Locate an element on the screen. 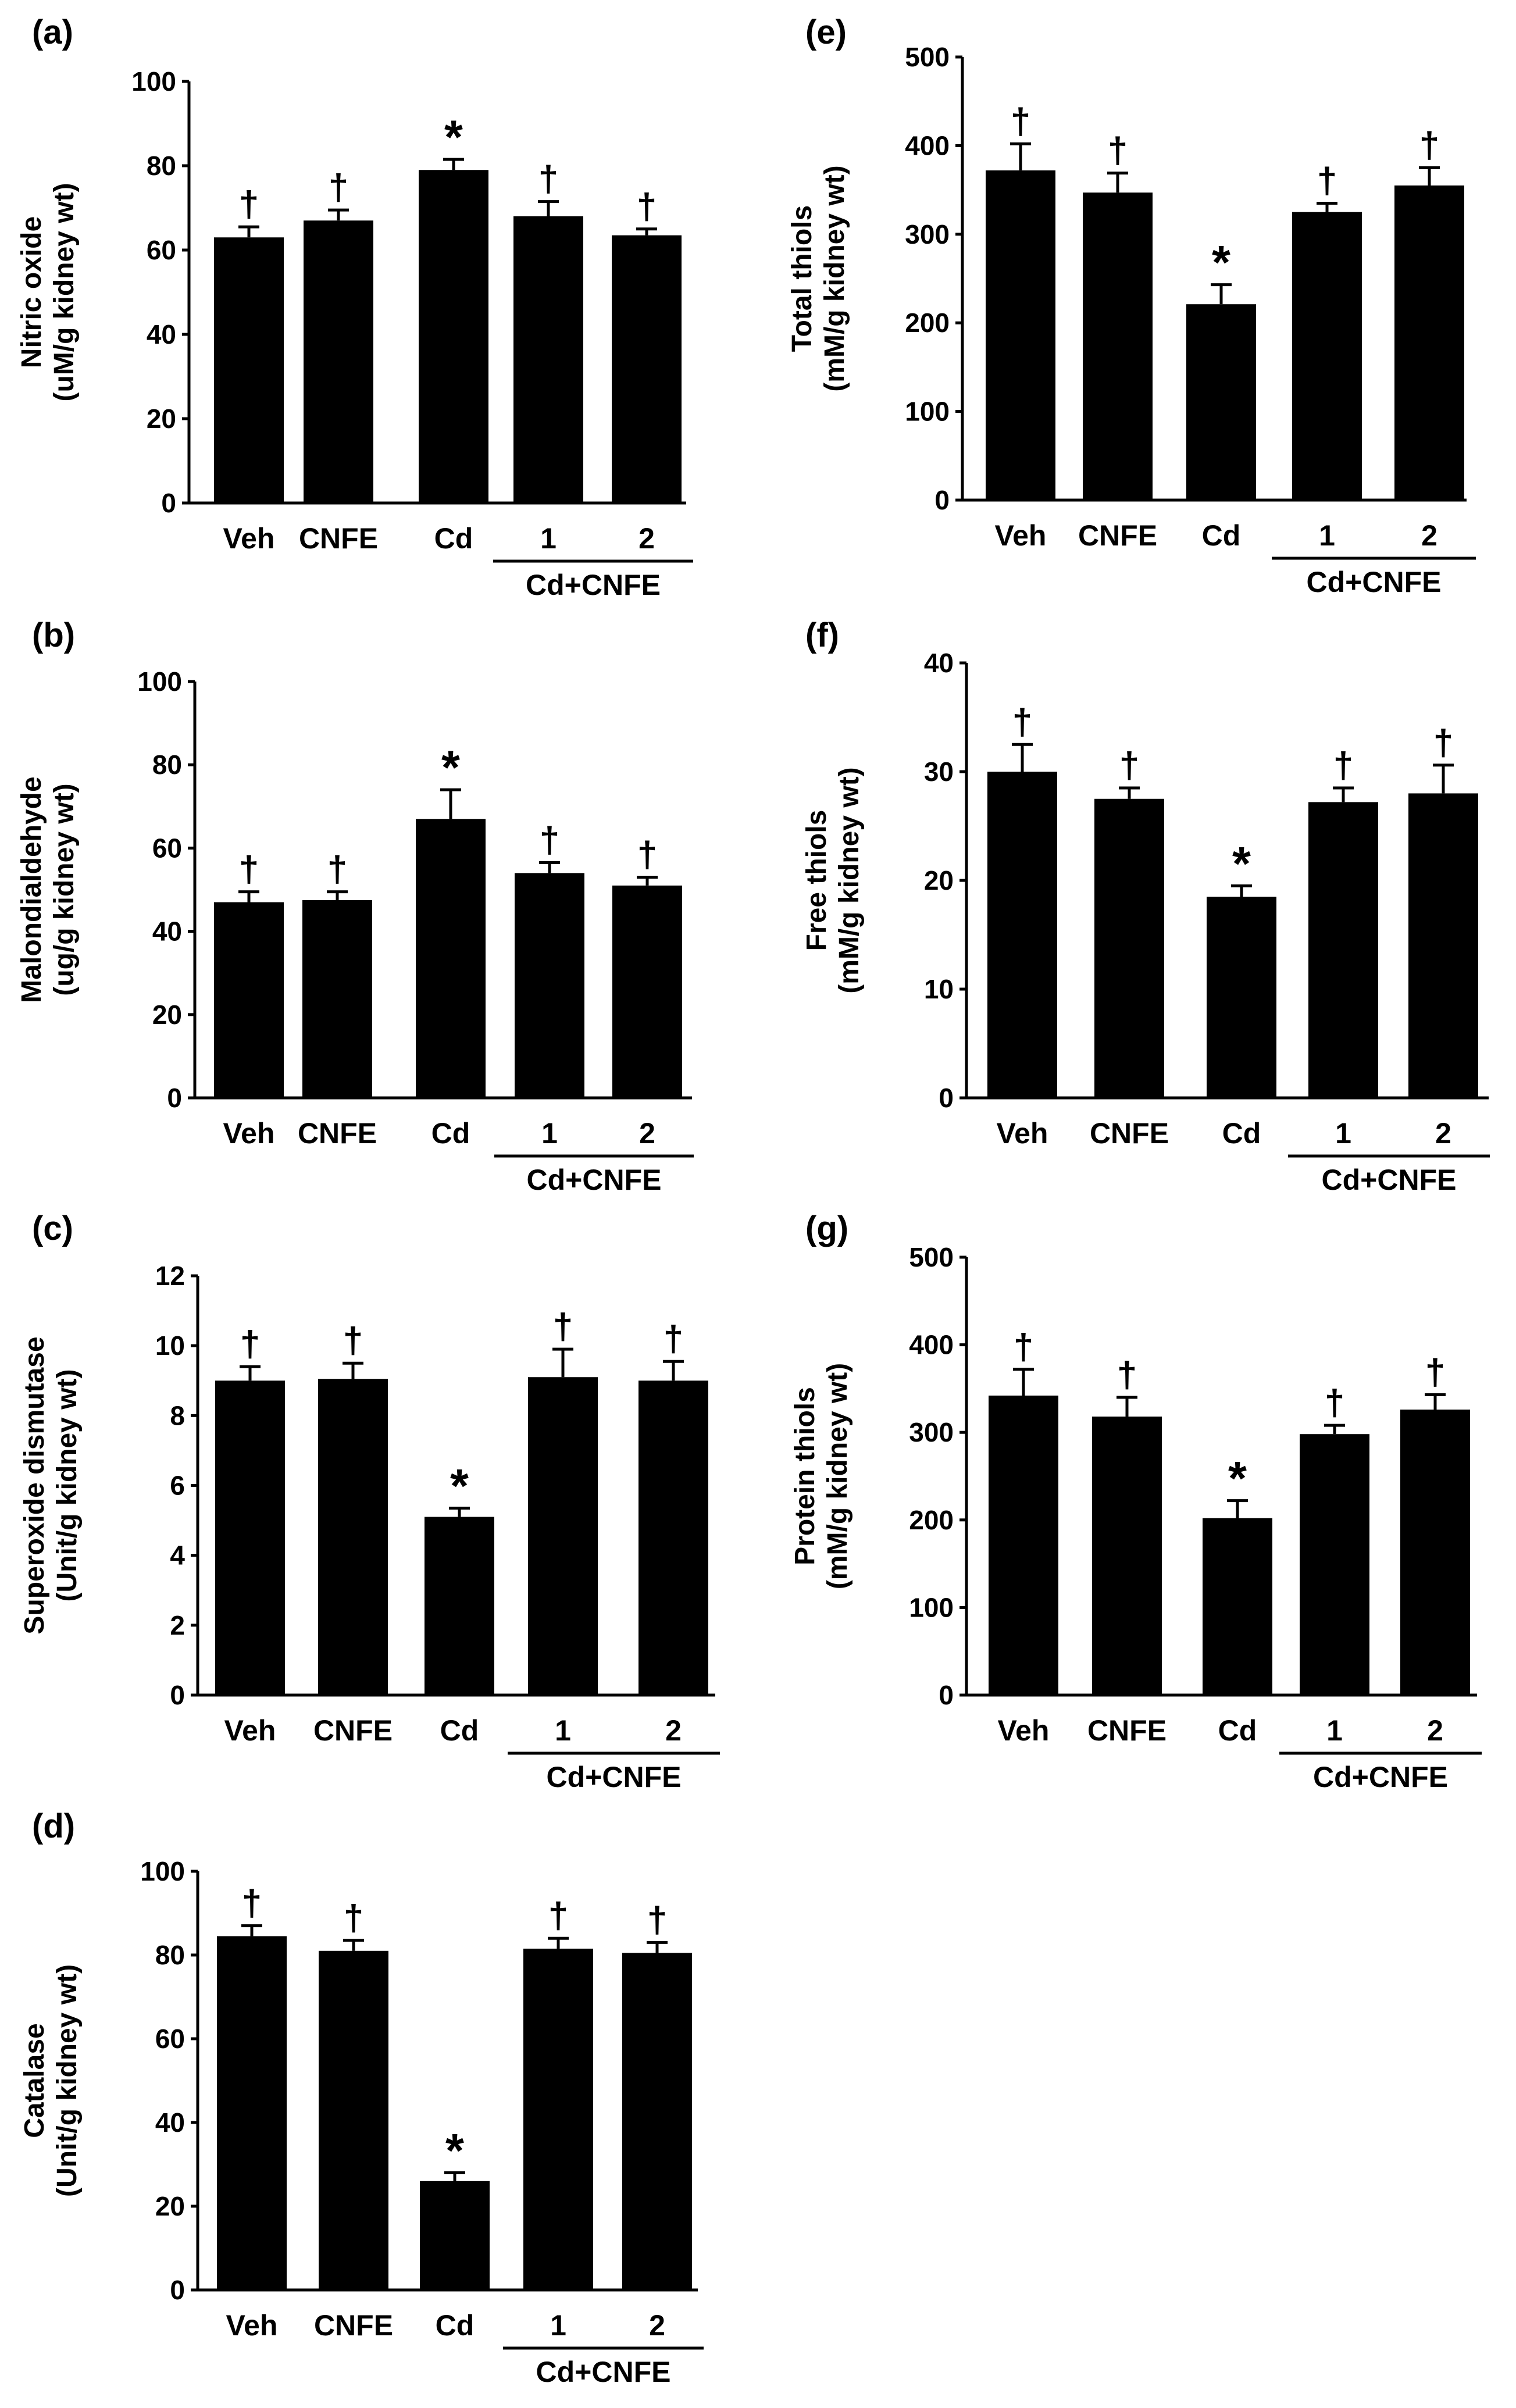 This screenshot has height=2408, width=1516. y-axis-label: Total thiols(mM/g kidney wt) is located at coordinates (818, 278).